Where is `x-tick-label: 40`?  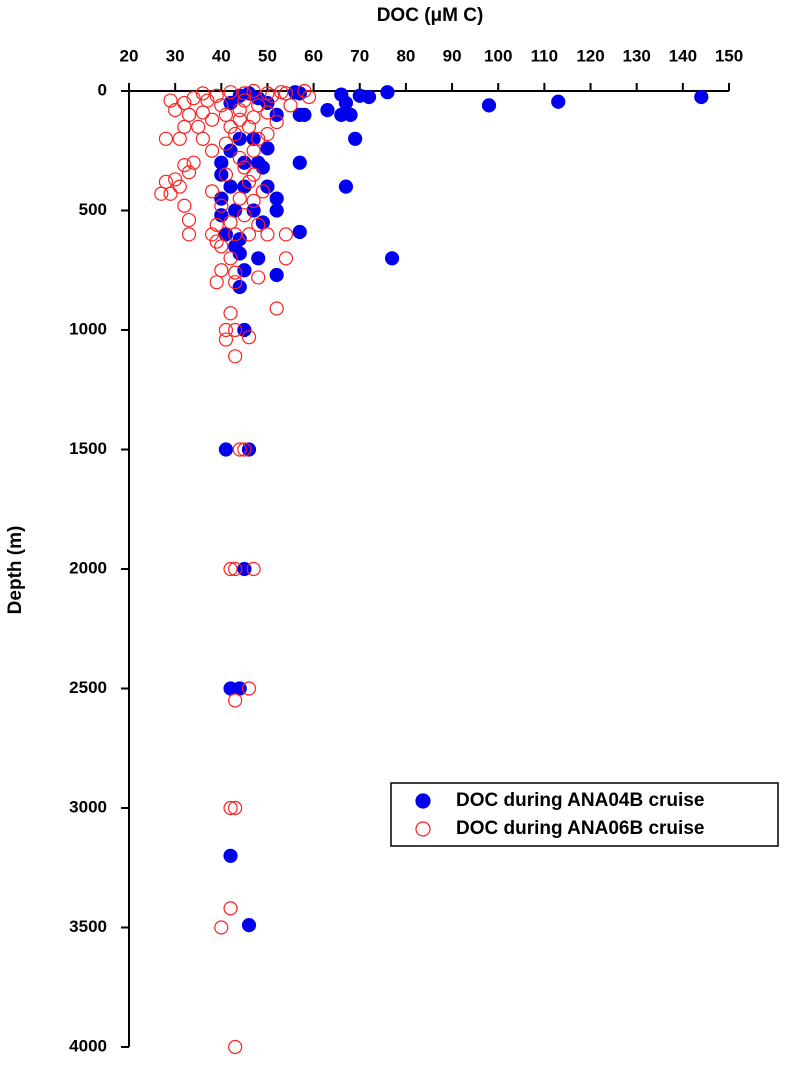
x-tick-label: 40 is located at coordinates (221, 55).